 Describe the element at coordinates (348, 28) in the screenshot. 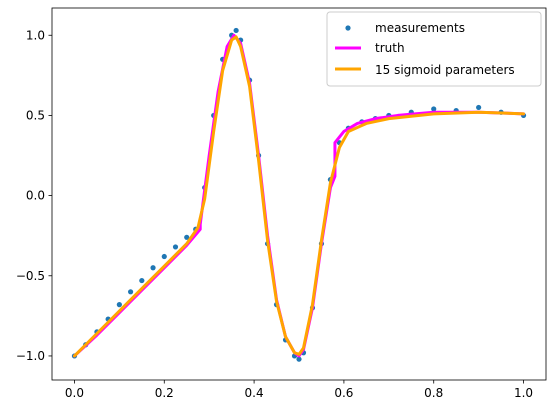

I see `legend-marker-measurements` at that location.